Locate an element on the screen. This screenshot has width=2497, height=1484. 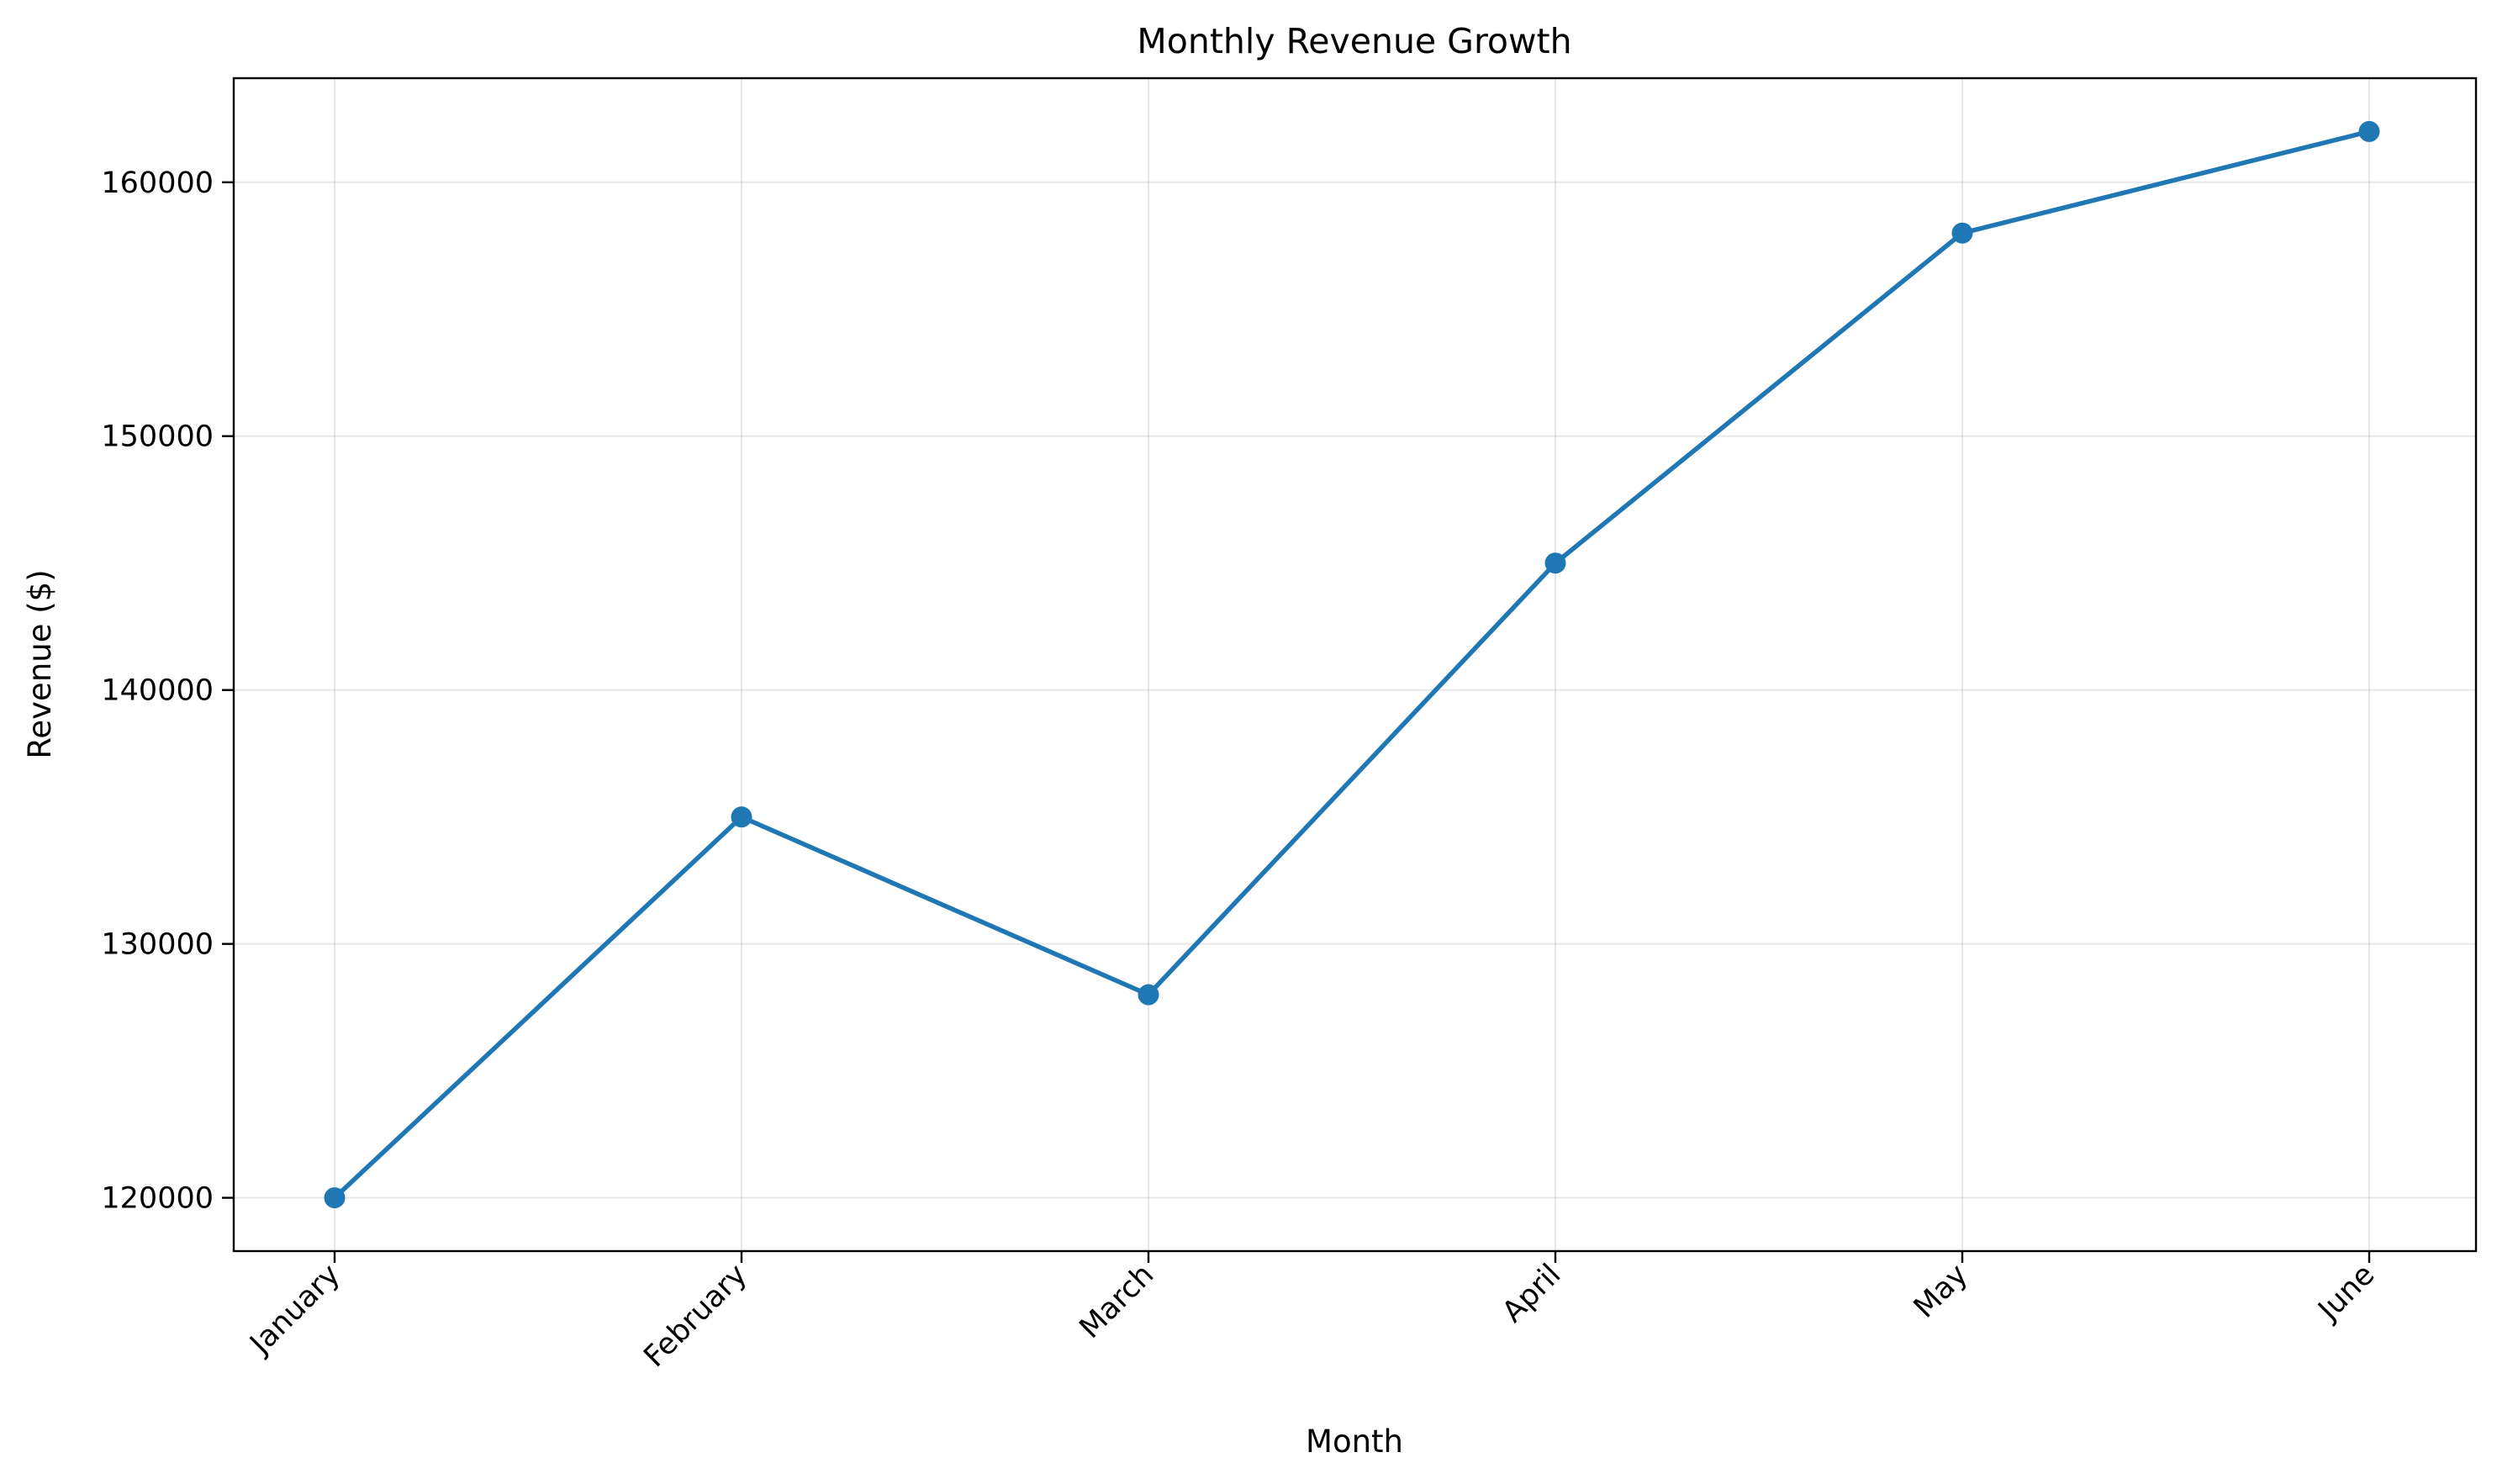
y-tick-label: 140000 is located at coordinates (157, 691).